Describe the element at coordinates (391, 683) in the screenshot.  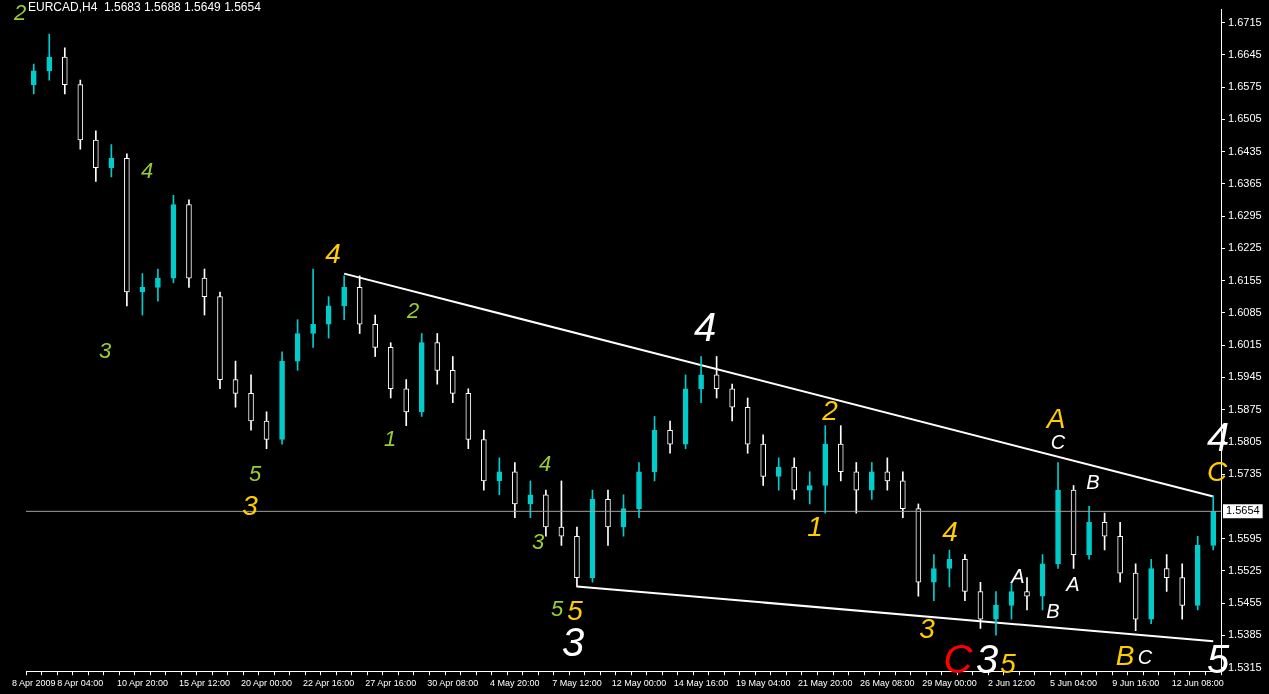
I see `x-tick-label: 27 Apr 16:00` at that location.